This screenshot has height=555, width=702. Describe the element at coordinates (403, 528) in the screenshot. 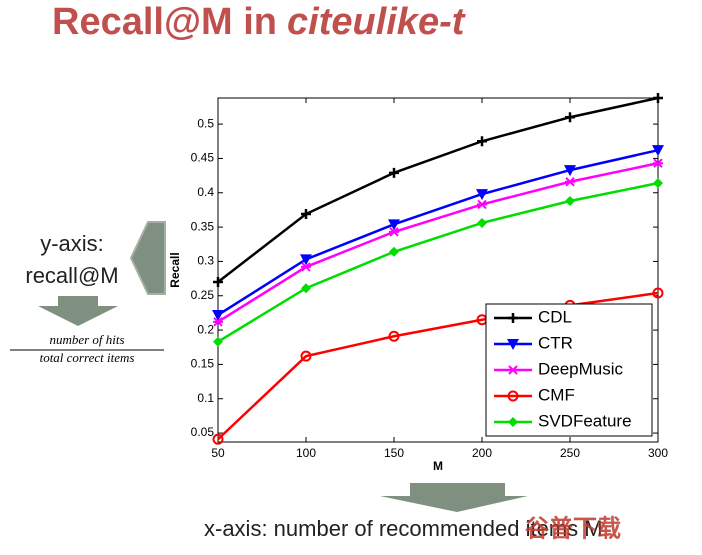

I see `x-axis-note: x-axis: number of recommended items M` at that location.